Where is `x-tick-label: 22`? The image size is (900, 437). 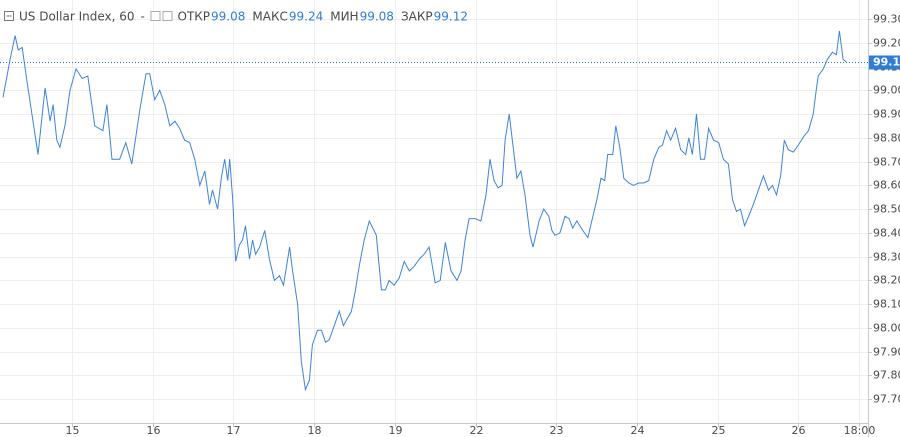
x-tick-label: 22 is located at coordinates (477, 430).